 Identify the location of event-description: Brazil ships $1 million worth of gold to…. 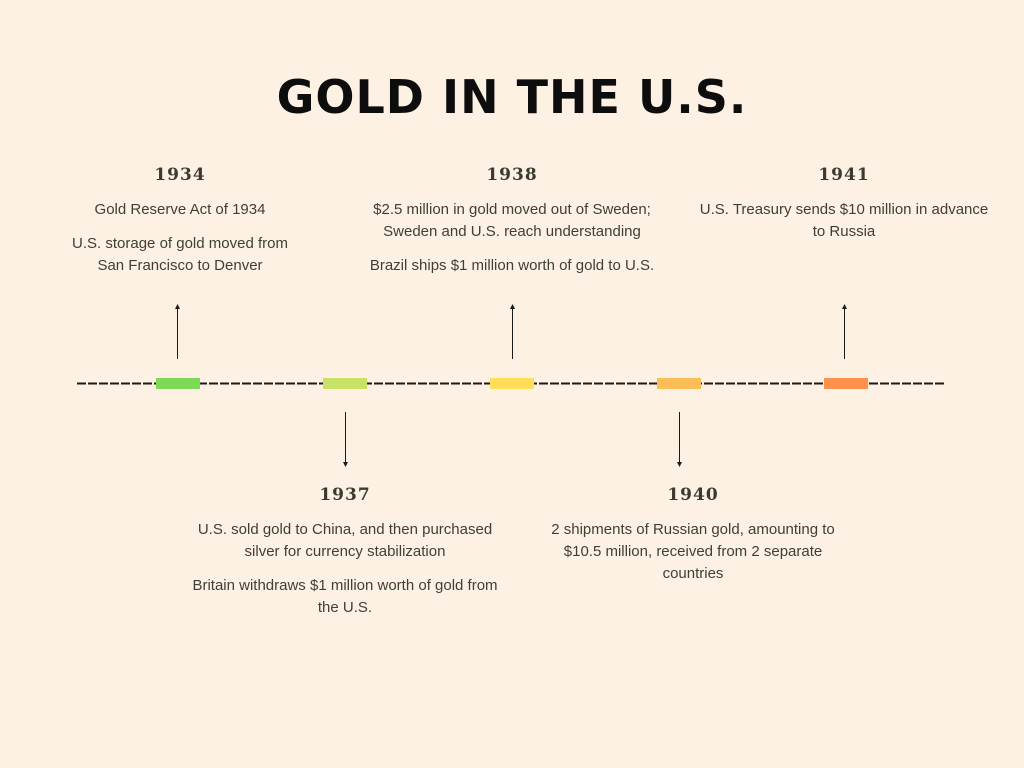
(512, 265).